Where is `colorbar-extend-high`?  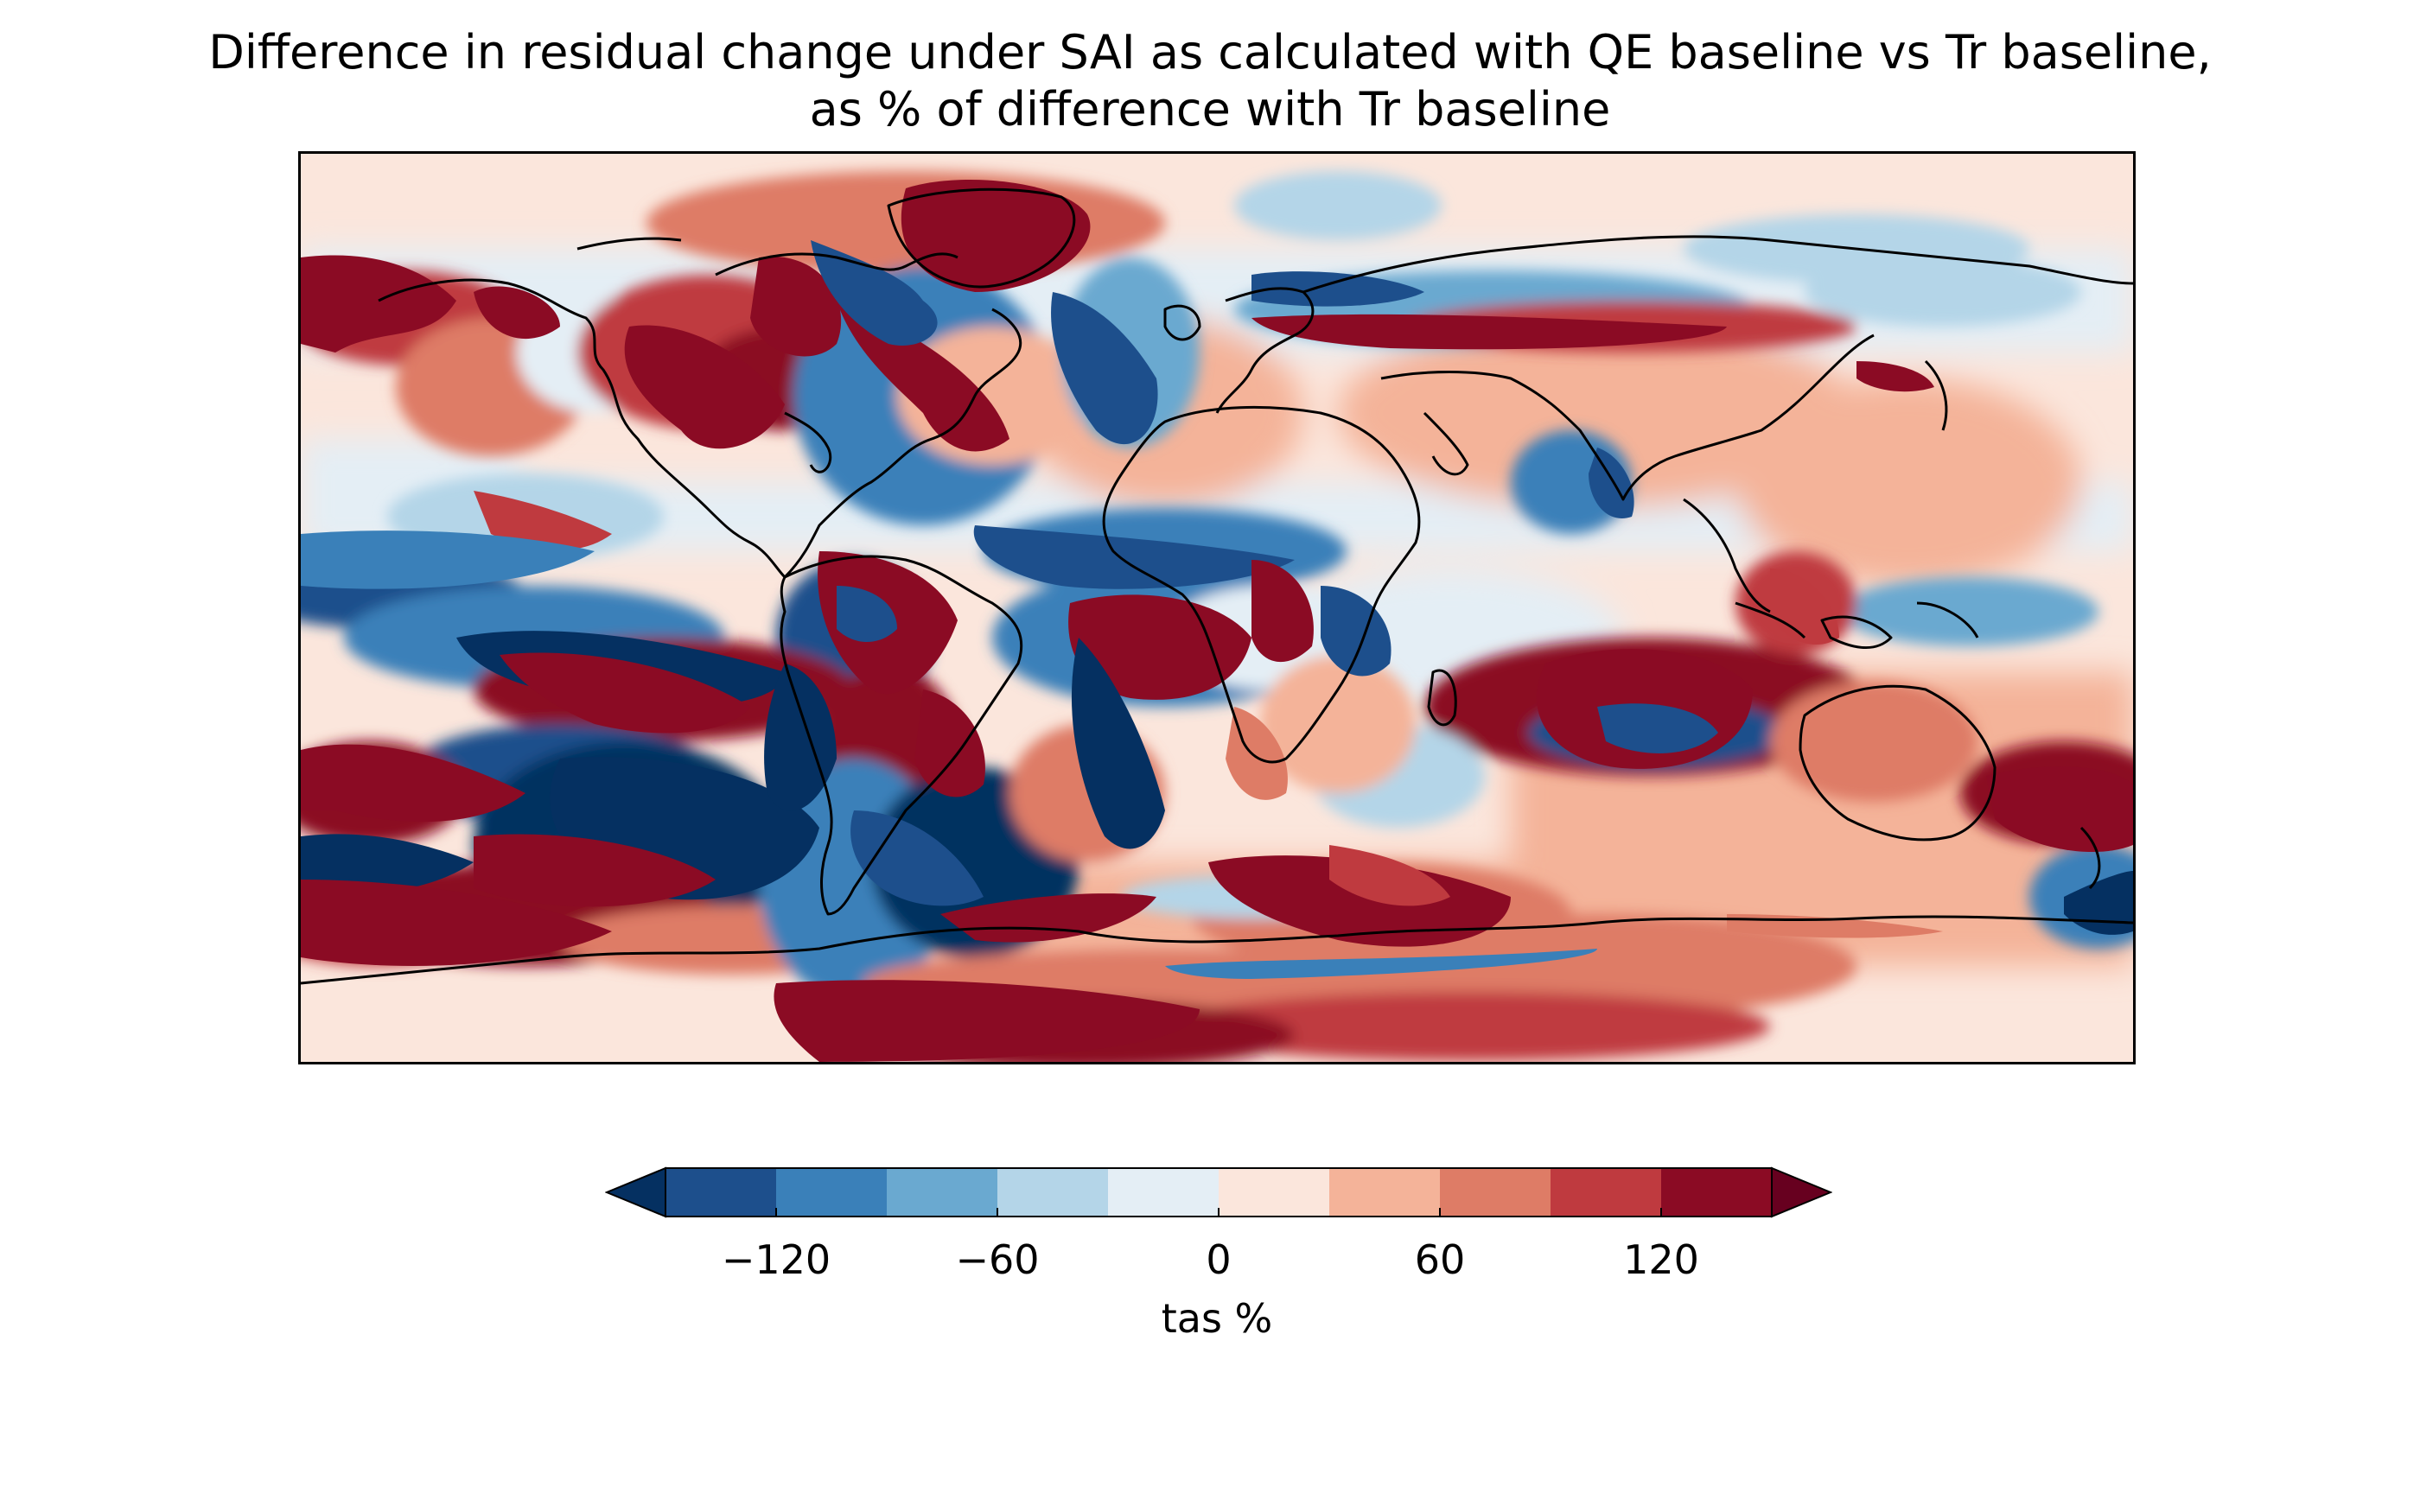
colorbar-extend-high is located at coordinates (1802, 1192).